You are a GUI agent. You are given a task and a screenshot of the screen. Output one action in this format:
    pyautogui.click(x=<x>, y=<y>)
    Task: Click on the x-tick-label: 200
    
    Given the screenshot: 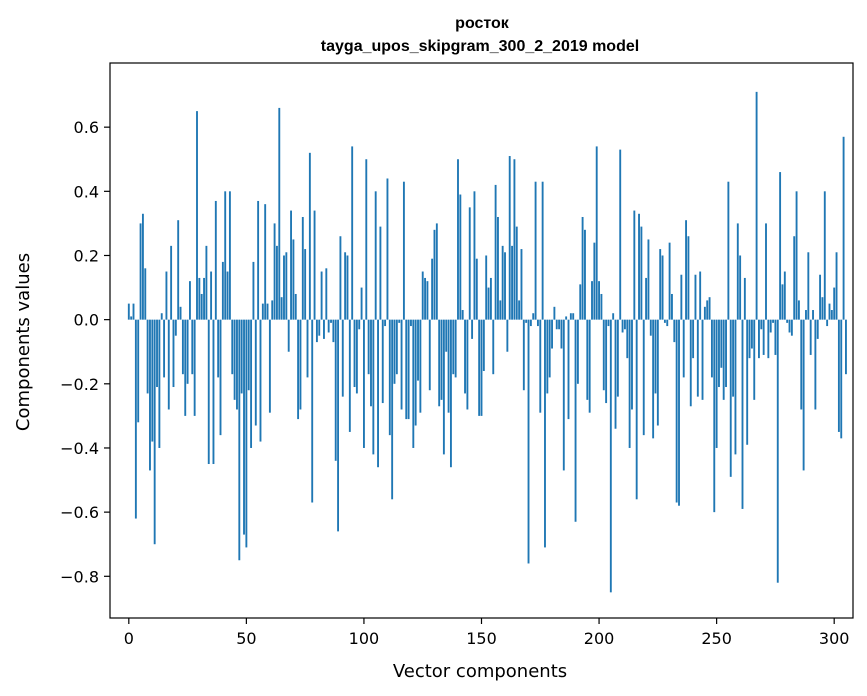 What is the action you would take?
    pyautogui.click(x=599, y=638)
    